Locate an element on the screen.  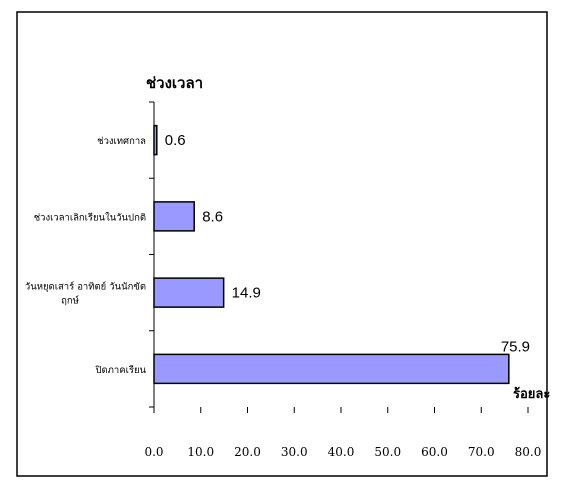
x-tick-label: 70.0 is located at coordinates (481, 452).